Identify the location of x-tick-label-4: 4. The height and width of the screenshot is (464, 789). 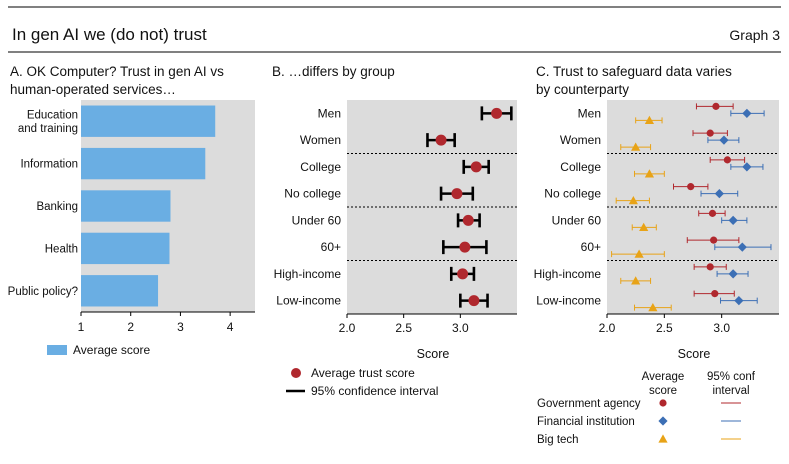
(230, 327).